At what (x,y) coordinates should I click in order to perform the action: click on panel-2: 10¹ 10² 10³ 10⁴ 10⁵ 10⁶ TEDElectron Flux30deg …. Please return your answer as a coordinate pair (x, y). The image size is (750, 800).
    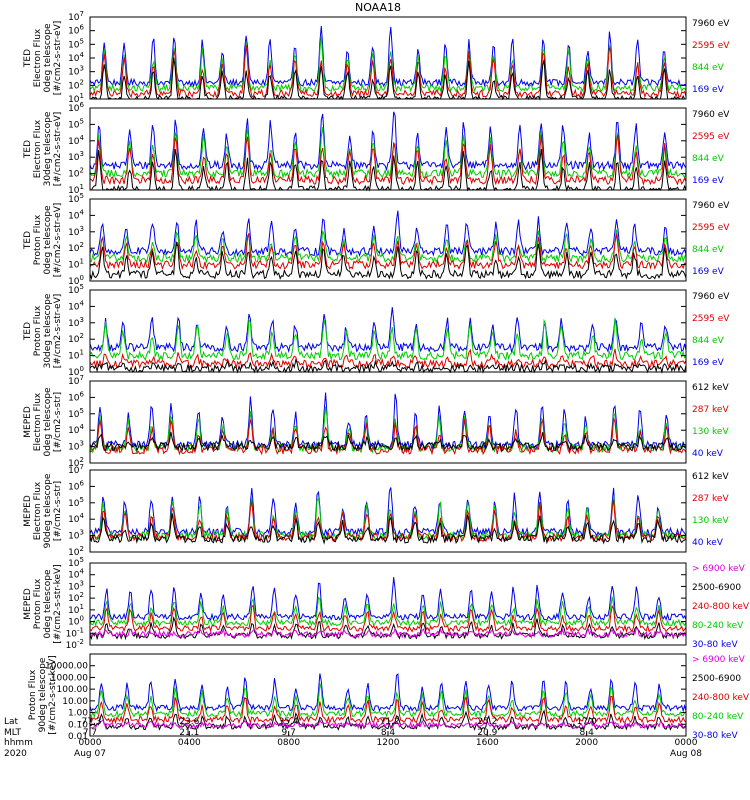
    Looking at the image, I should click on (376, 148).